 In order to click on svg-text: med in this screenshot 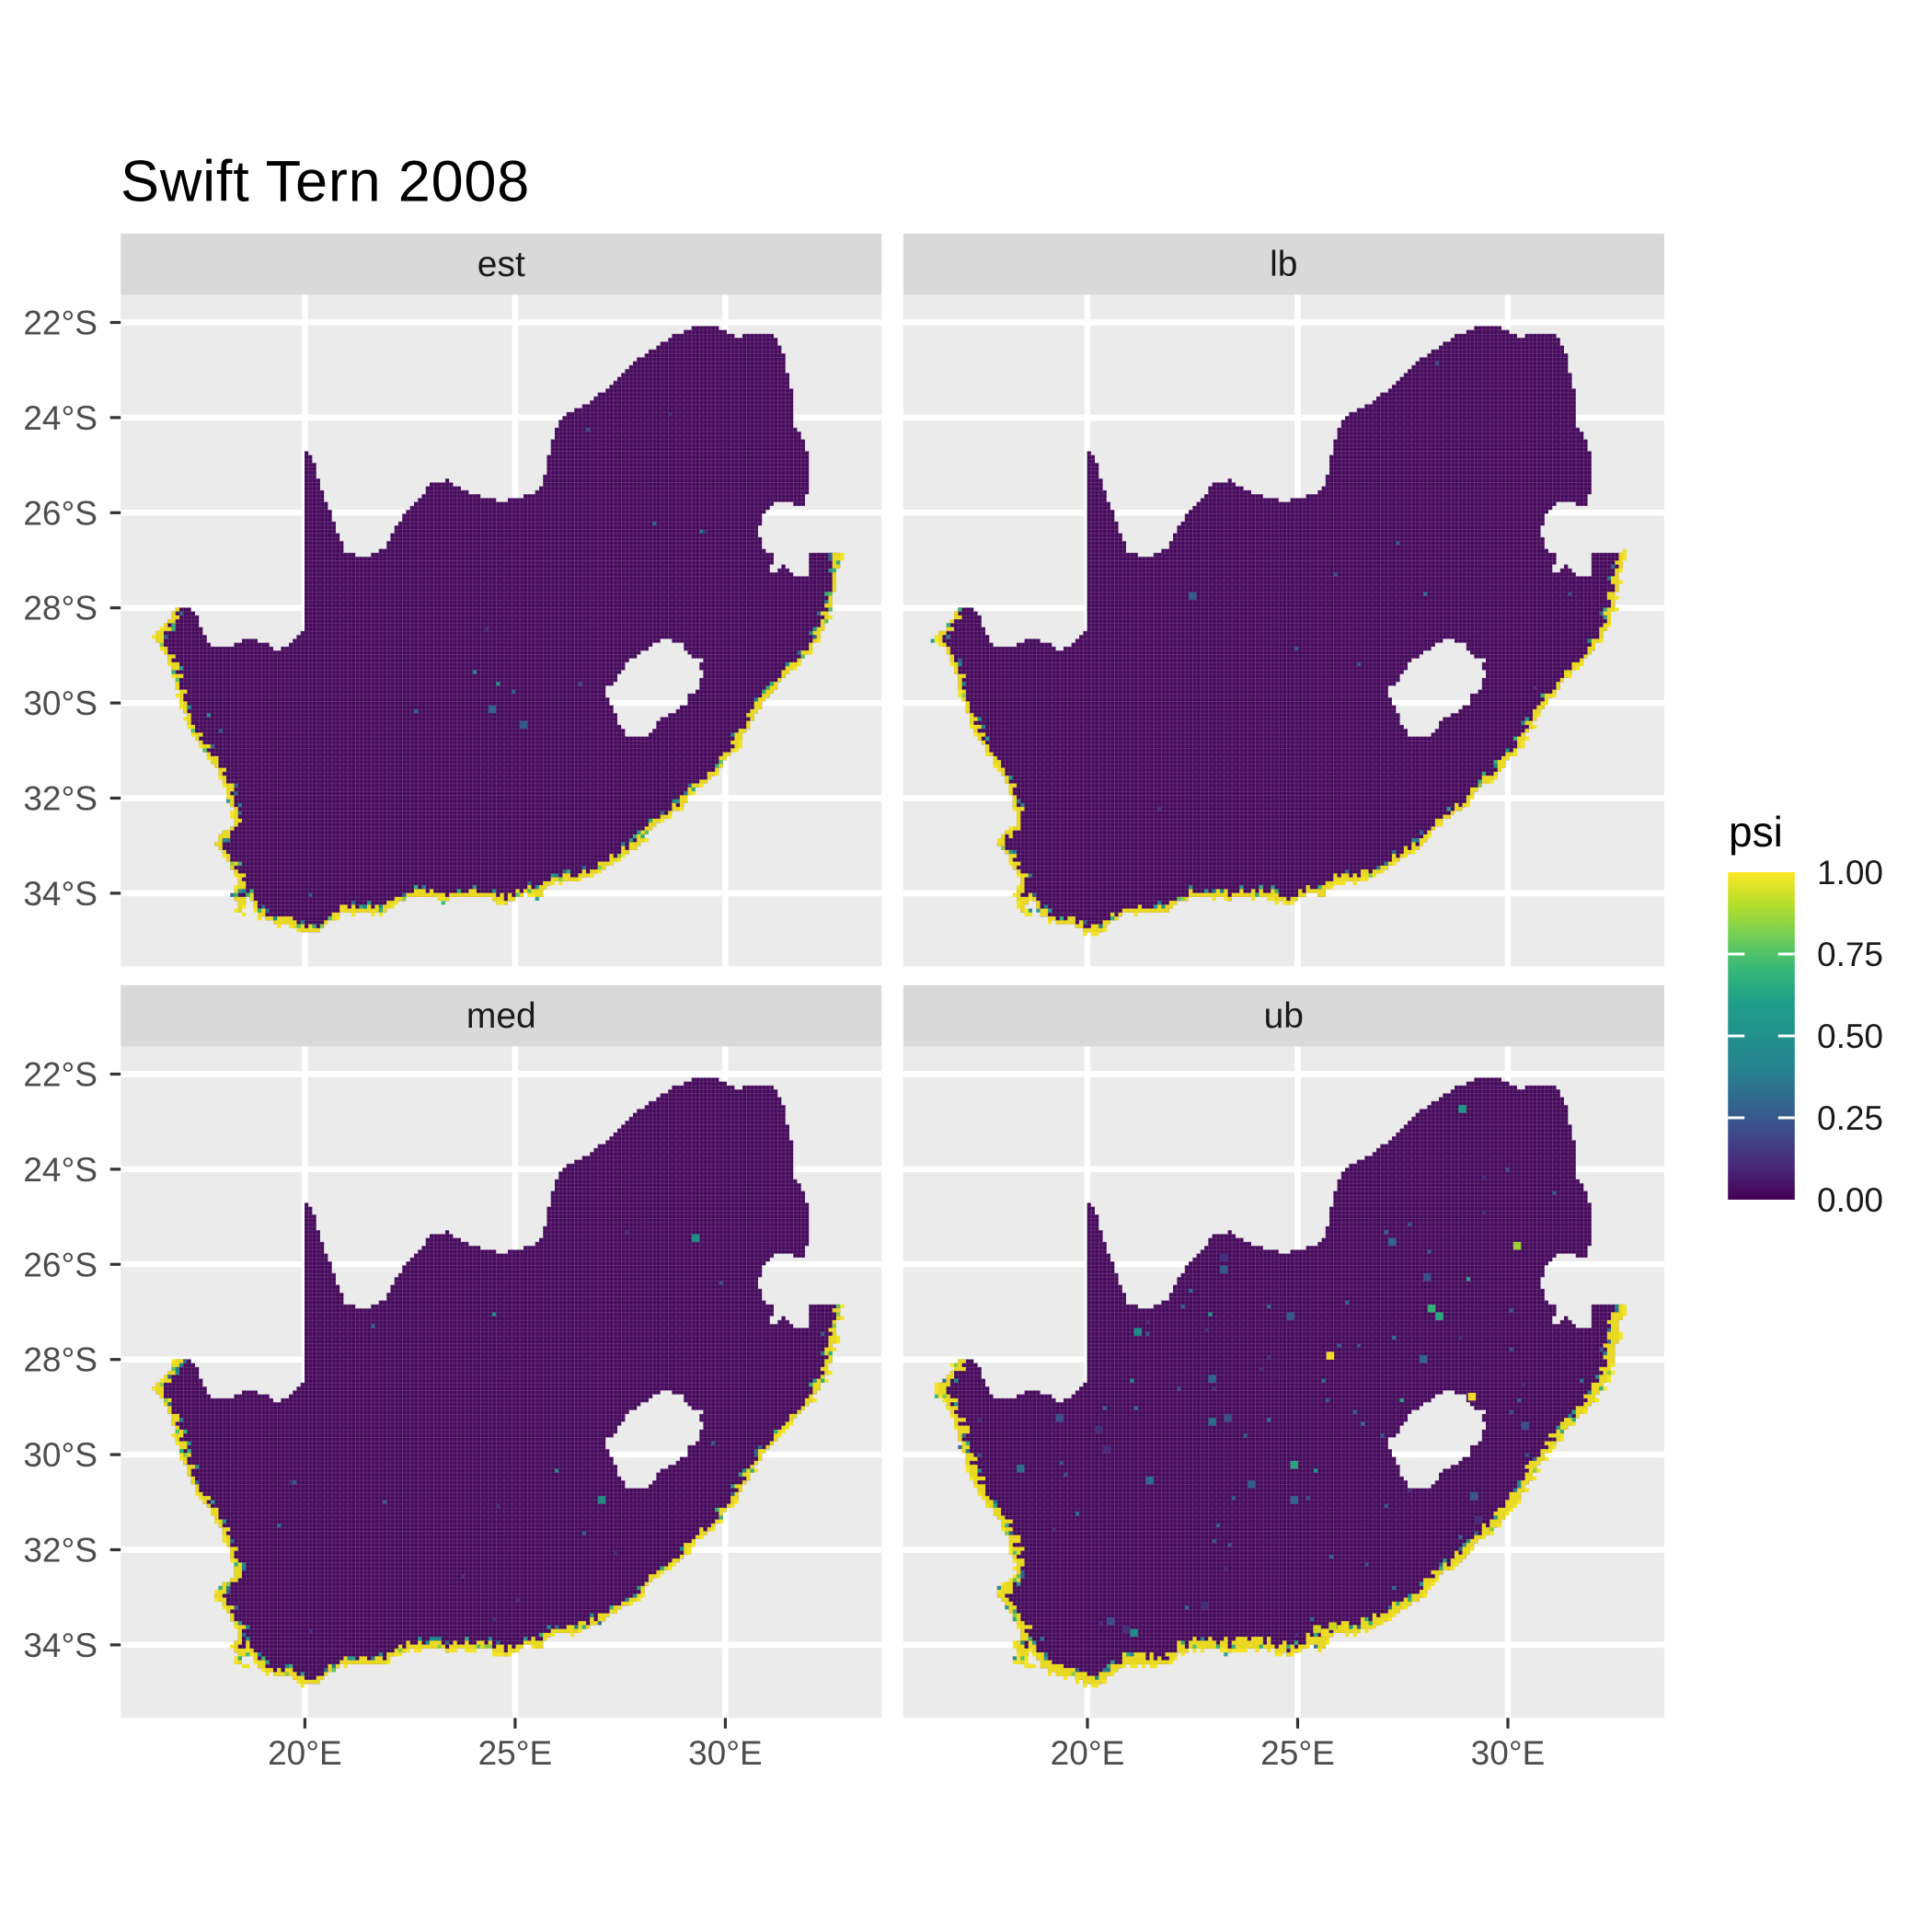, I will do `click(501, 1016)`.